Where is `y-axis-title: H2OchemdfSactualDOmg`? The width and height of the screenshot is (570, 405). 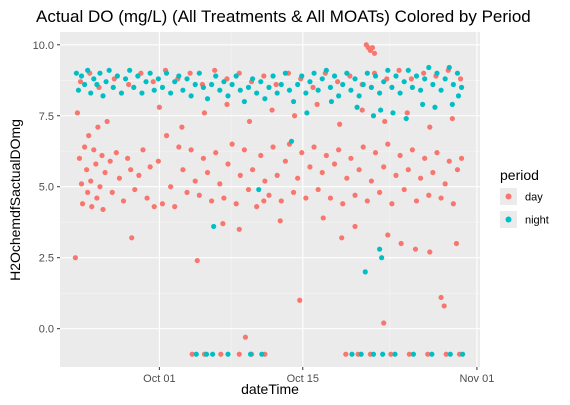
y-axis-title: H2OchemdfSactualDOmg is located at coordinates (15, 200).